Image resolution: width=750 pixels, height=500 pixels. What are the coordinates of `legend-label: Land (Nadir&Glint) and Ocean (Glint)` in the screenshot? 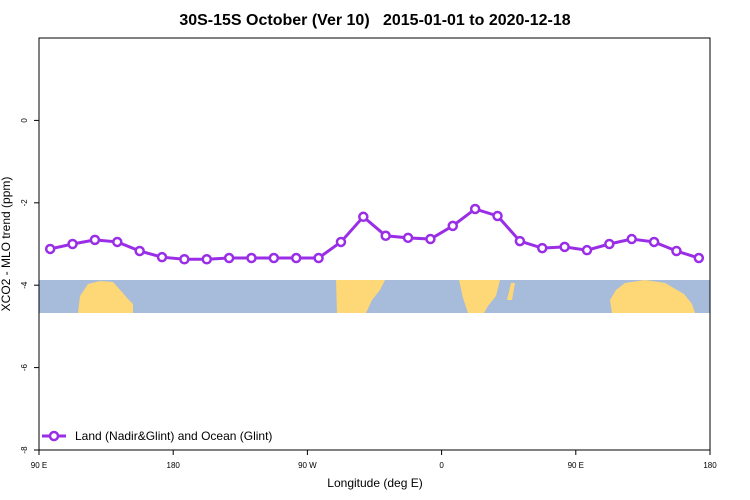 It's located at (173, 436).